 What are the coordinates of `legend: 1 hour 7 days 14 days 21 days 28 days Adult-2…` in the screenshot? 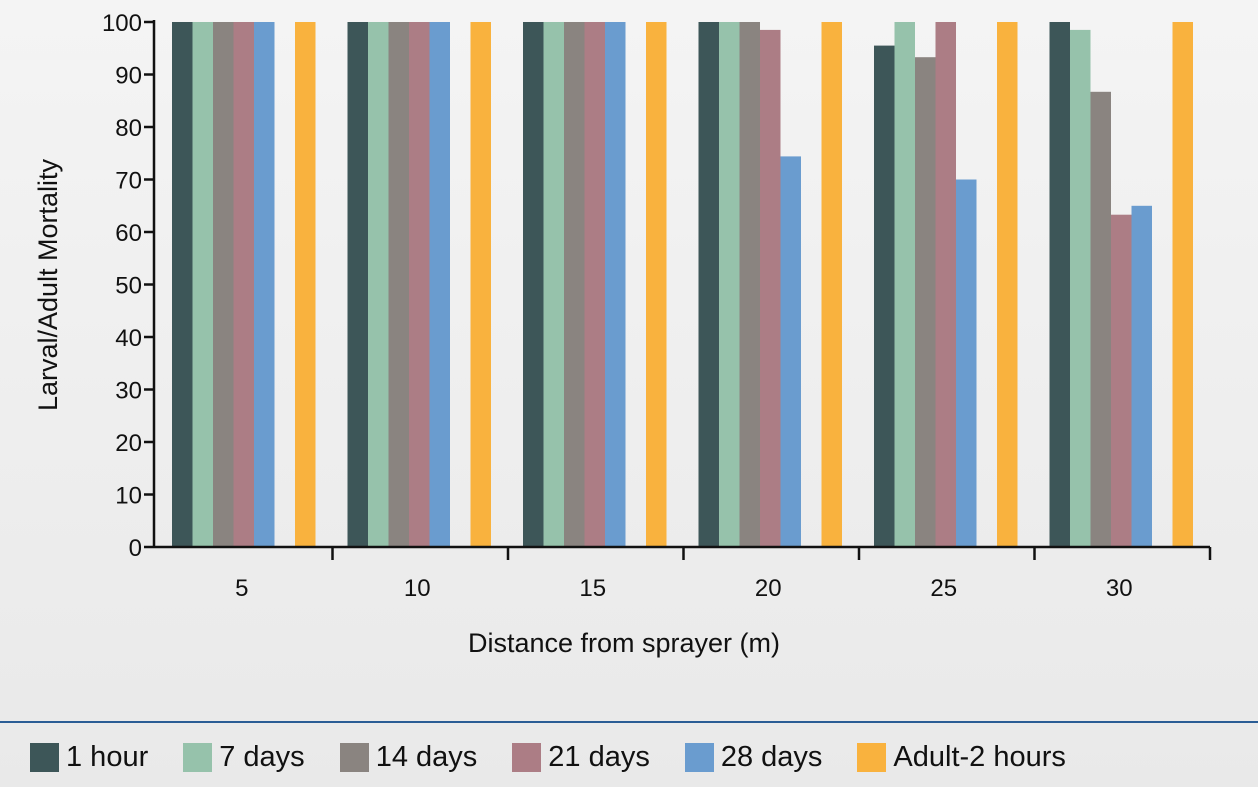 It's located at (548, 757).